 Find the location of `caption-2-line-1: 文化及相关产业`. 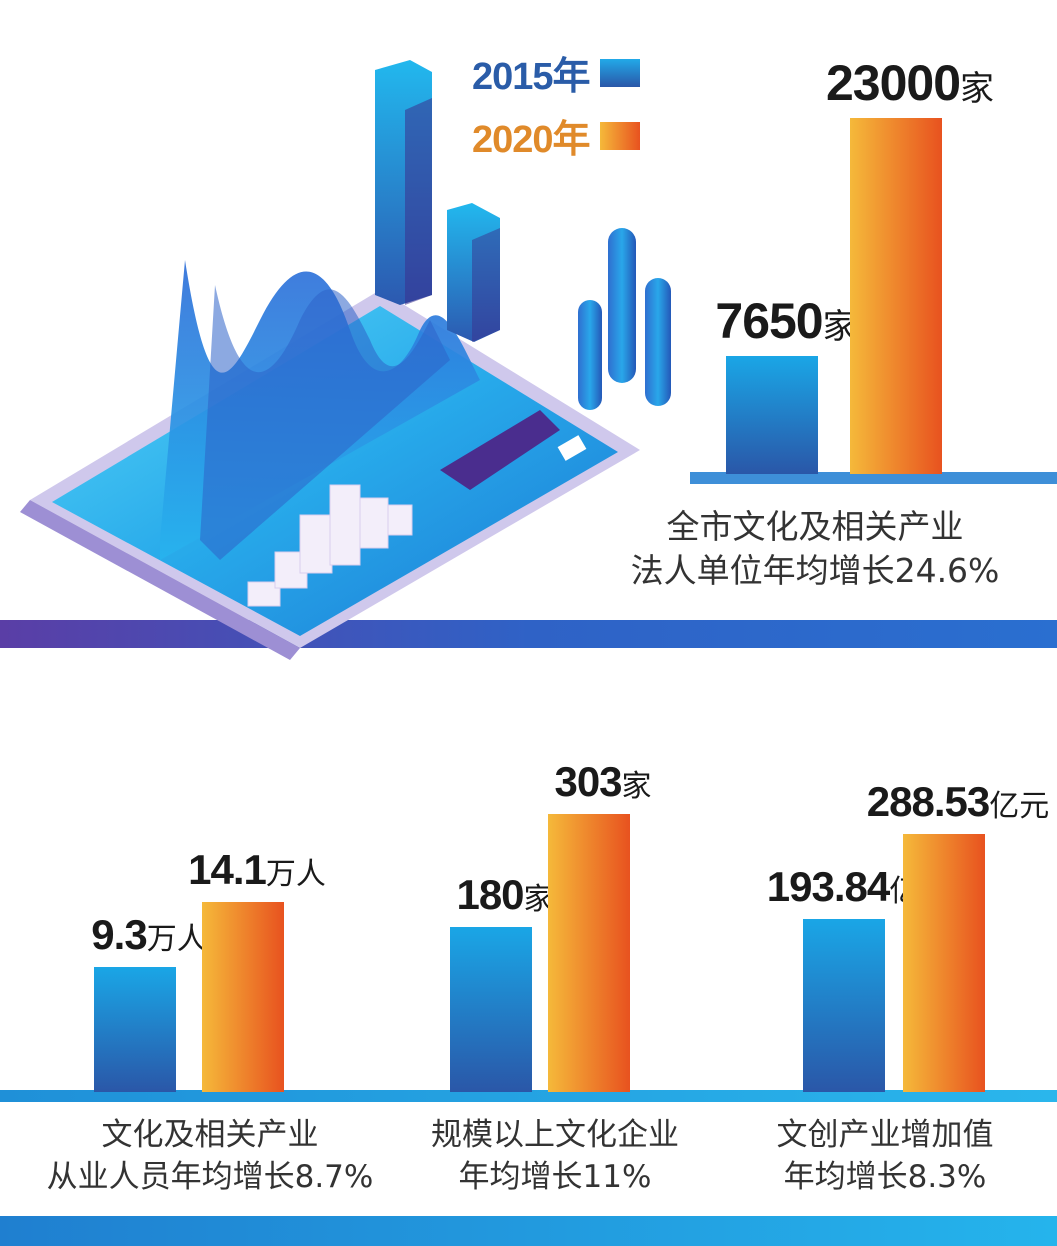

caption-2-line-1: 文化及相关产业 is located at coordinates (210, 1135).